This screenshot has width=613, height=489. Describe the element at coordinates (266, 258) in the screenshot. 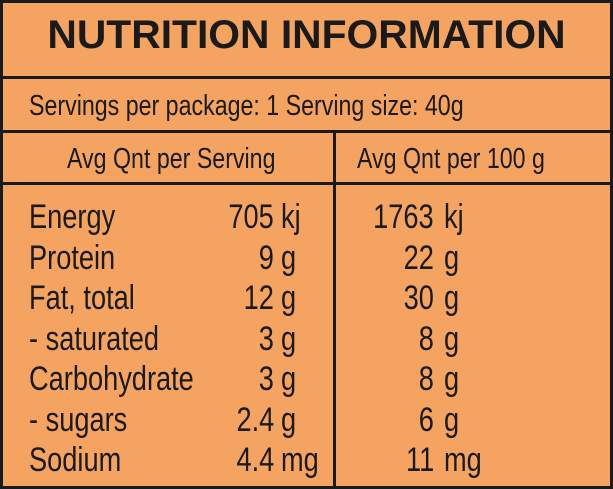

I see `serving-value: 9` at that location.